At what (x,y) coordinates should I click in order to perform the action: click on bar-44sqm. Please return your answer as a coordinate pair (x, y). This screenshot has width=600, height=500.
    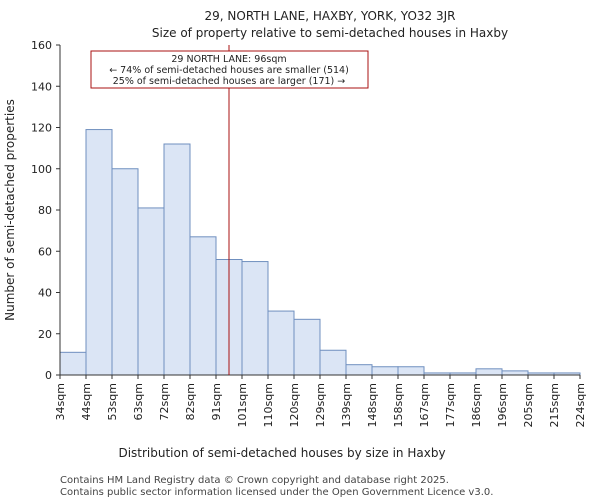
    Looking at the image, I should click on (99, 252).